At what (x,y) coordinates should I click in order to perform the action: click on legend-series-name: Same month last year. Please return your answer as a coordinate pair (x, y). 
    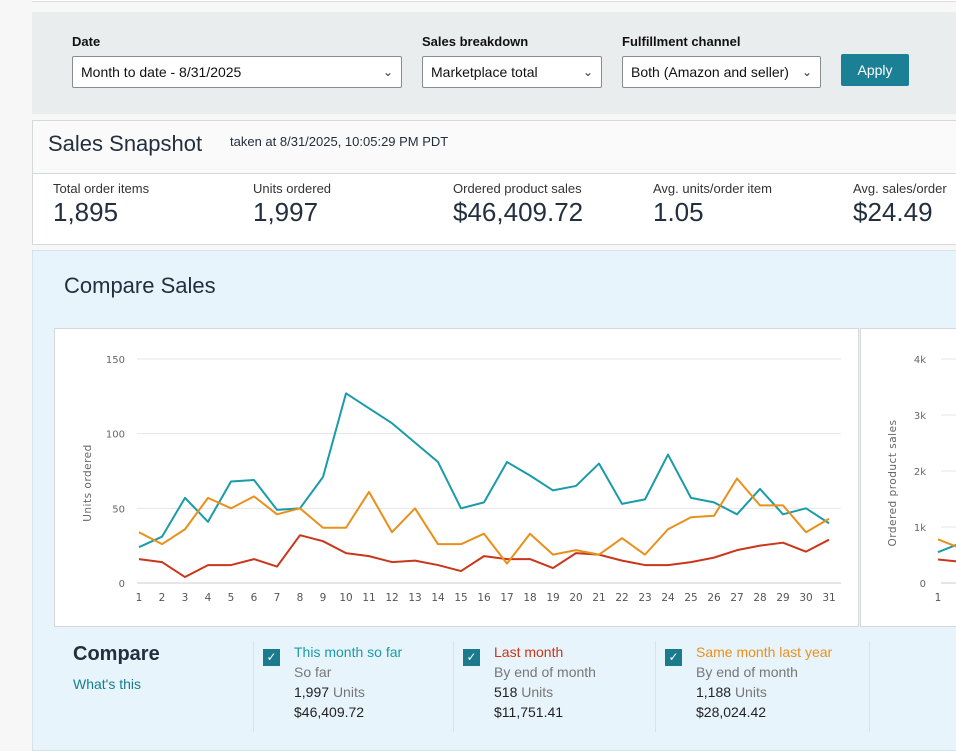
    Looking at the image, I should click on (764, 652).